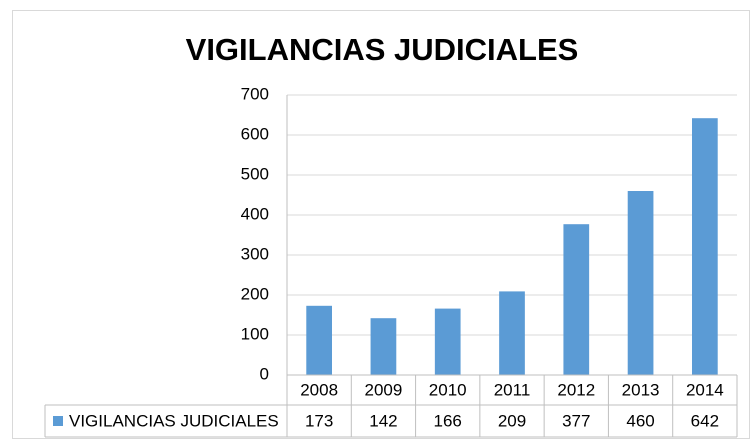 The width and height of the screenshot is (751, 441). I want to click on x-tick-label: 2011, so click(512, 389).